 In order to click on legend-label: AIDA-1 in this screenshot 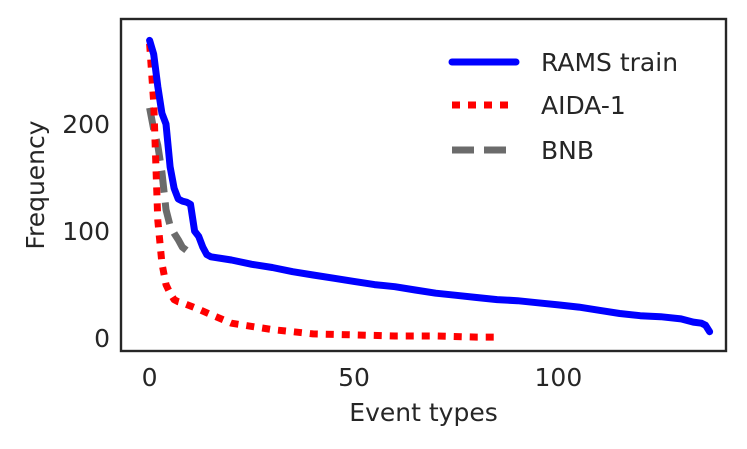, I will do `click(583, 105)`.